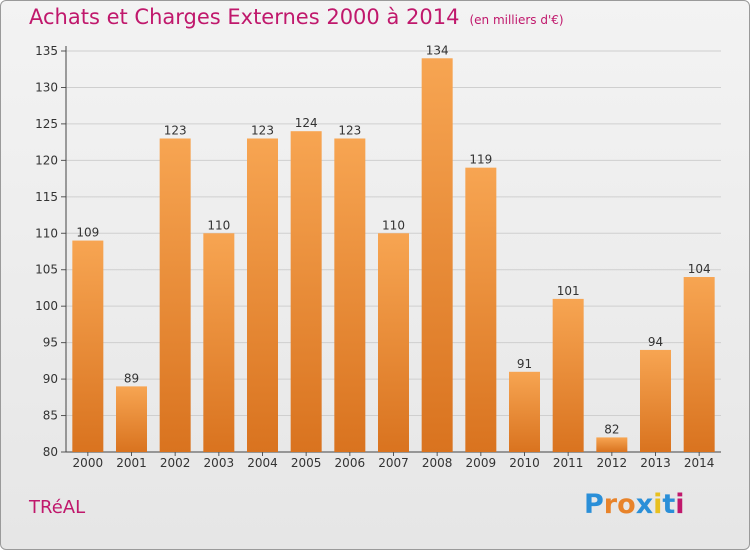 The width and height of the screenshot is (750, 550). Describe the element at coordinates (262, 295) in the screenshot. I see `bar-2004` at that location.